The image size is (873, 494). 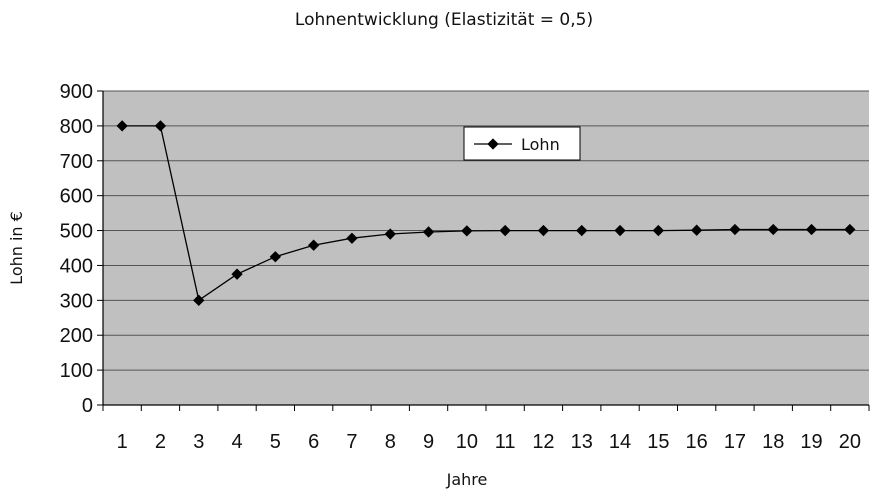 What do you see at coordinates (76, 127) in the screenshot?
I see `y-tick-label: 800` at bounding box center [76, 127].